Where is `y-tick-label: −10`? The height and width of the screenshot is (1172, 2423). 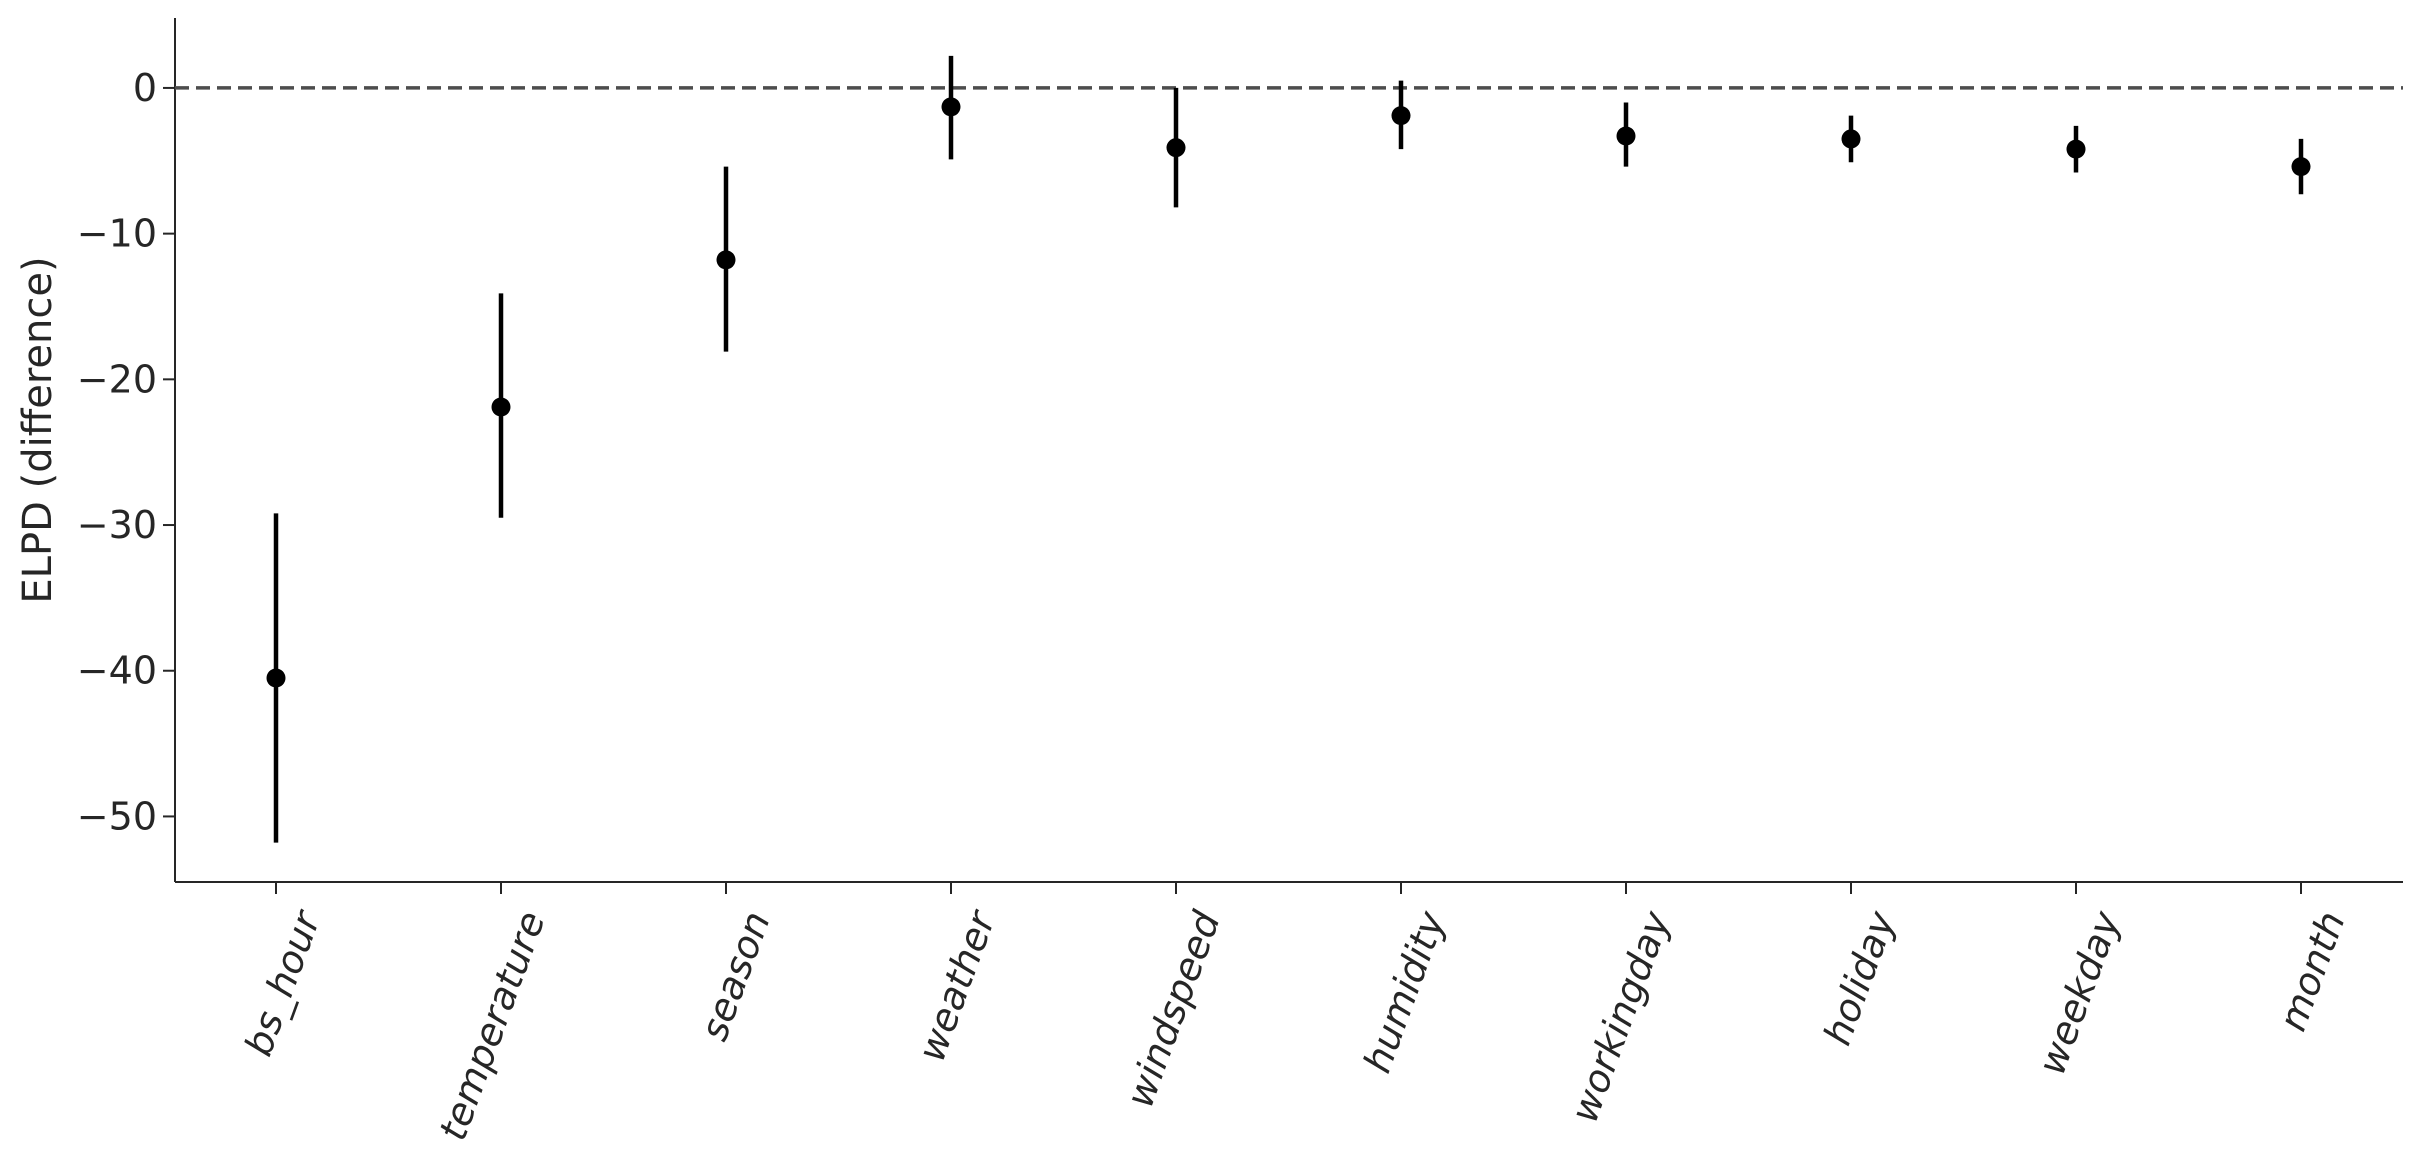
y-tick-label: −10 is located at coordinates (117, 234).